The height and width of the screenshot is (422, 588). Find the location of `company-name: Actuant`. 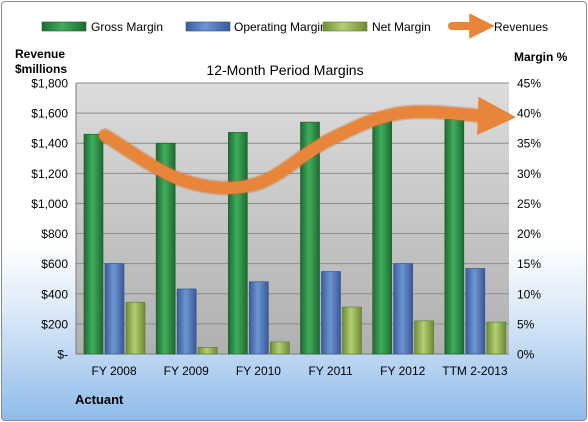

company-name: Actuant is located at coordinates (99, 399).